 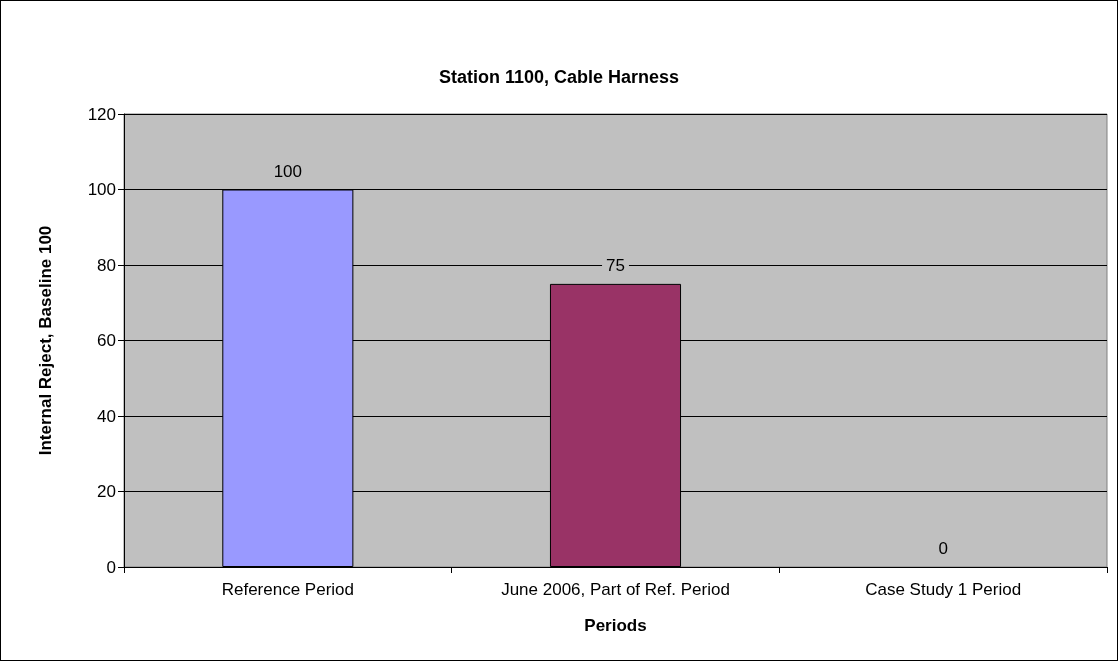 What do you see at coordinates (106, 265) in the screenshot?
I see `y-tick-label: 80` at bounding box center [106, 265].